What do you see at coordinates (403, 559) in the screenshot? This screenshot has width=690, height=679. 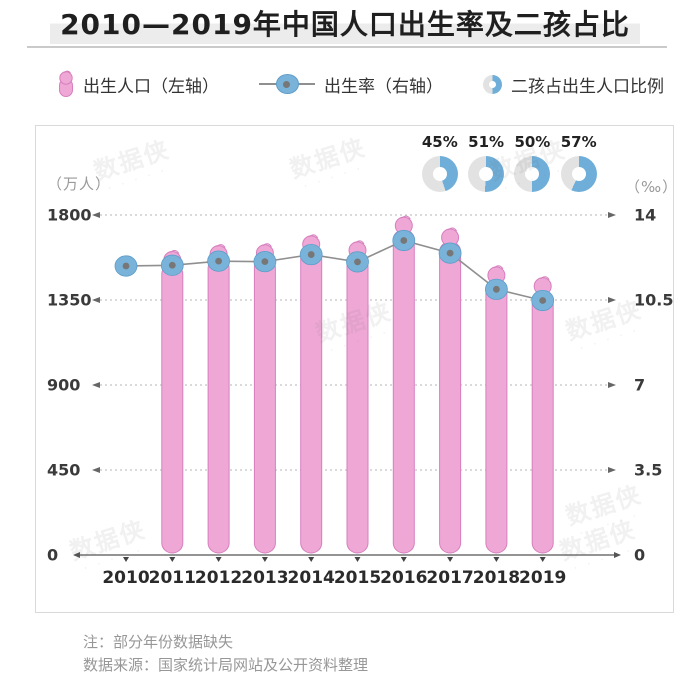 I see `x-tick-2016` at bounding box center [403, 559].